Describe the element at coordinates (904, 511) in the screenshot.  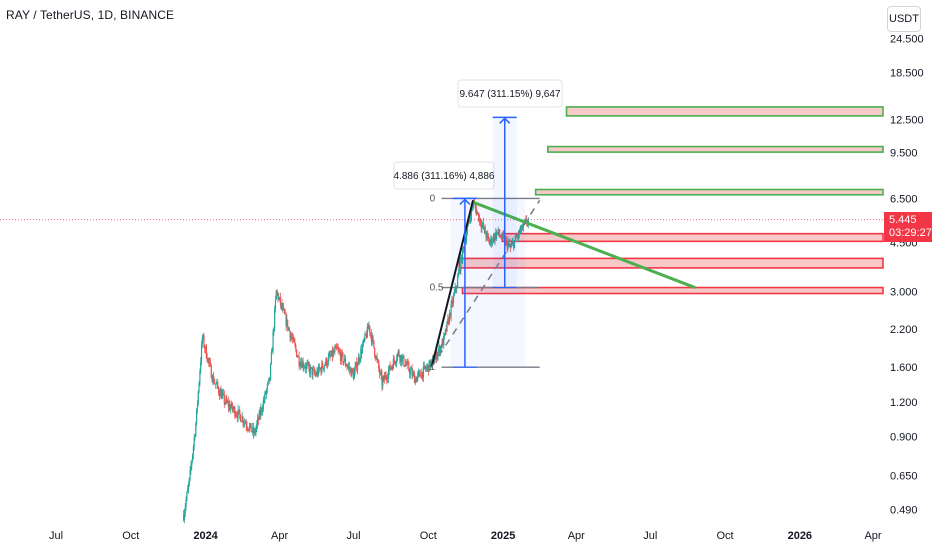
I see `y-tick-label: 0.490` at that location.